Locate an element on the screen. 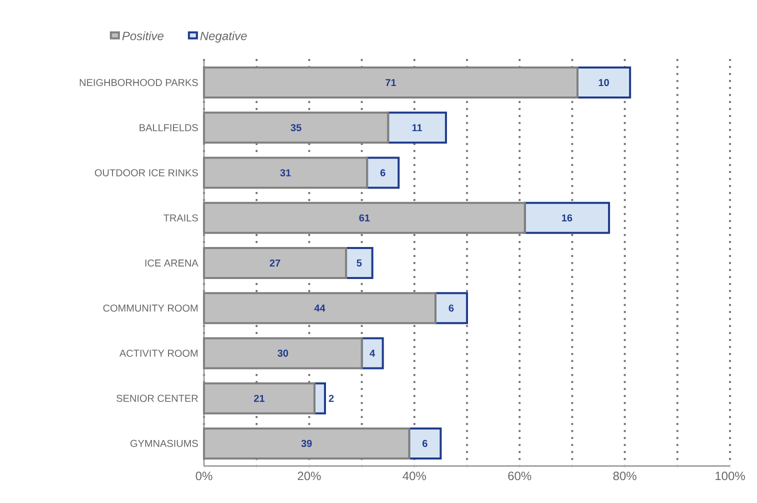  y-tick-label: TRAILS is located at coordinates (181, 218).